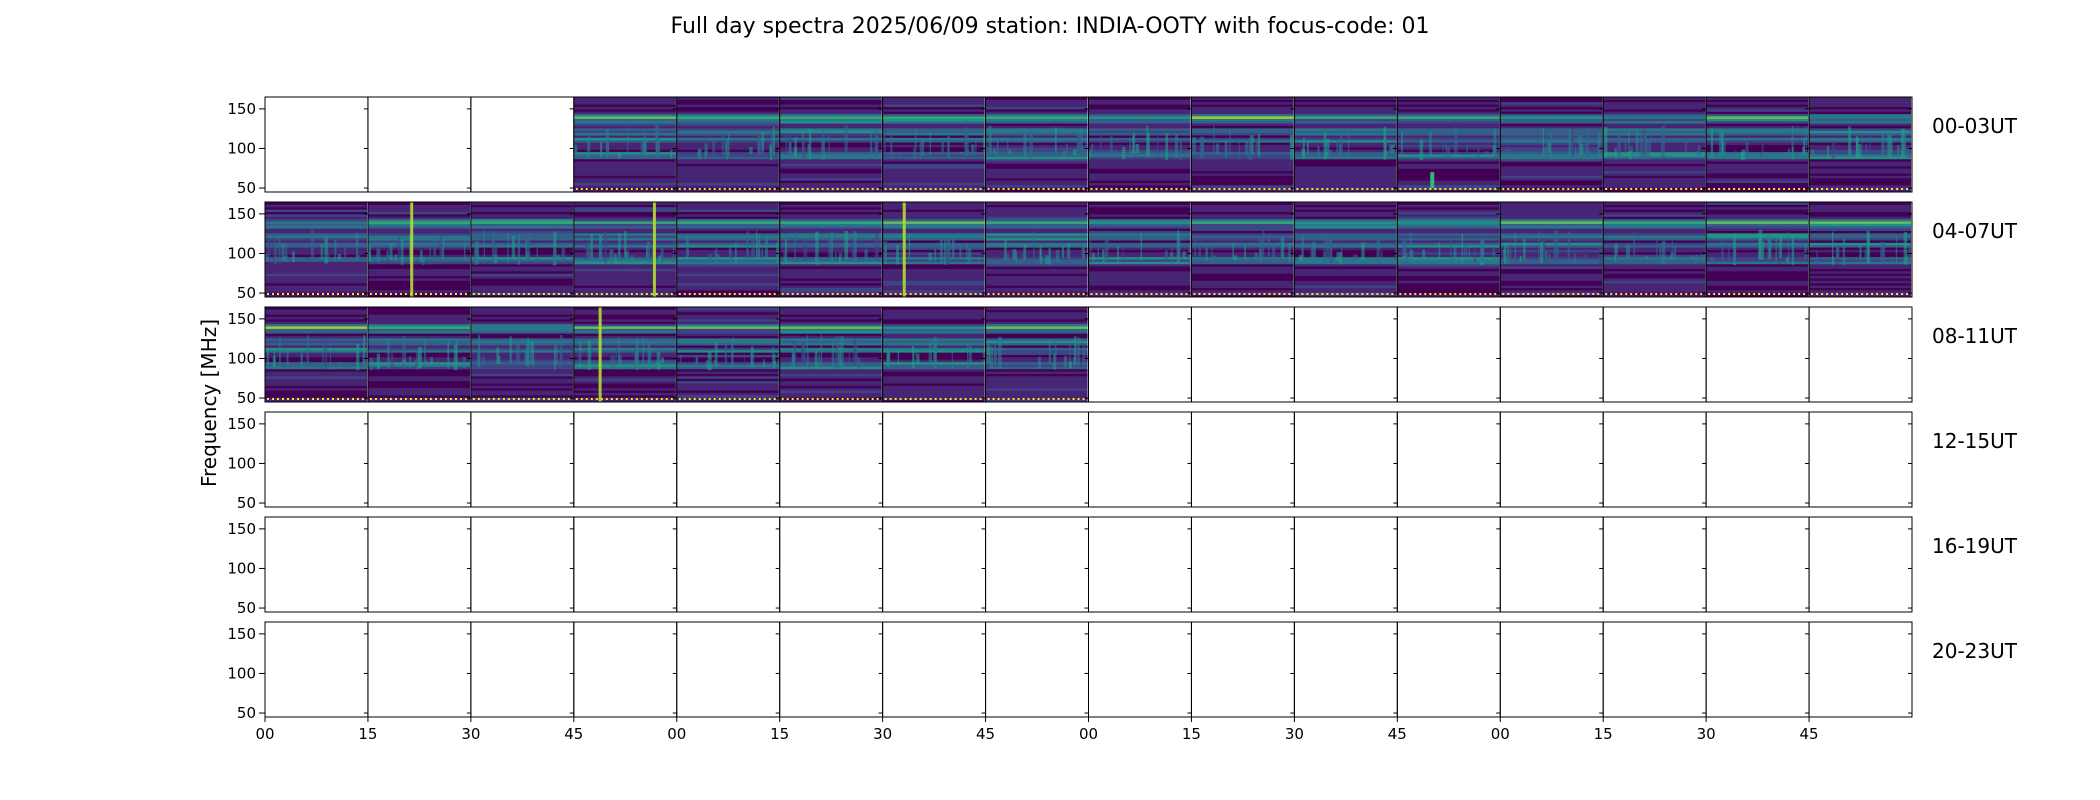 The height and width of the screenshot is (800, 2100). What do you see at coordinates (1975, 231) in the screenshot?
I see `row-label: 04-07UT` at bounding box center [1975, 231].